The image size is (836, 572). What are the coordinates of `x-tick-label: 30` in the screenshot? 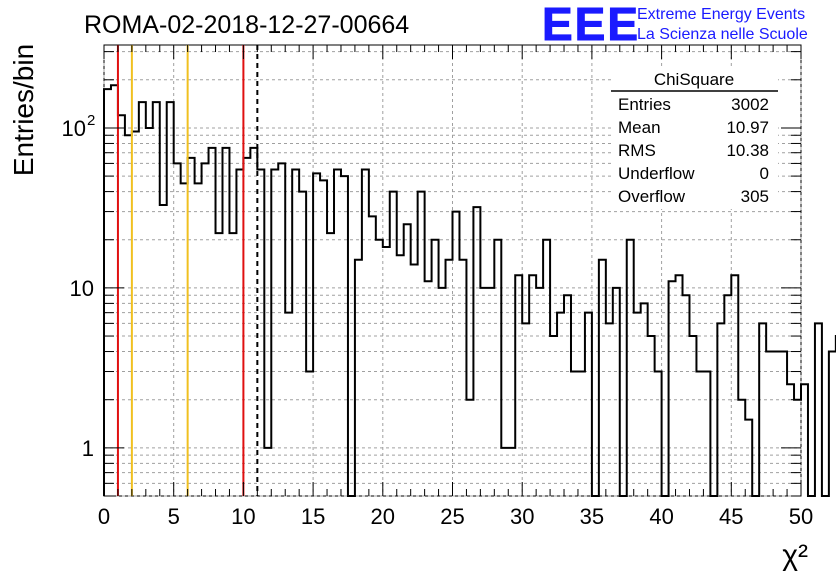 It's located at (522, 516).